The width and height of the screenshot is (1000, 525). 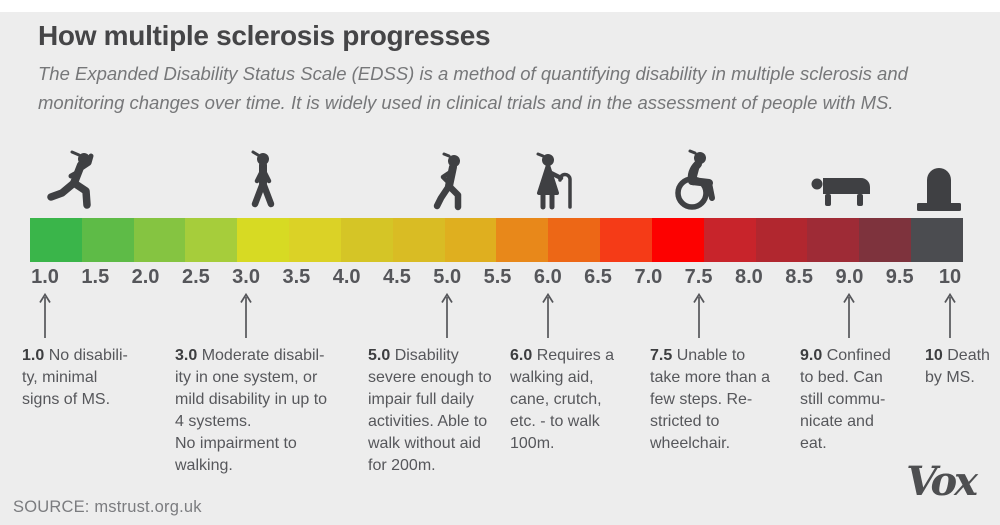 What do you see at coordinates (145, 277) in the screenshot?
I see `tick-label-2.0: 2.0` at bounding box center [145, 277].